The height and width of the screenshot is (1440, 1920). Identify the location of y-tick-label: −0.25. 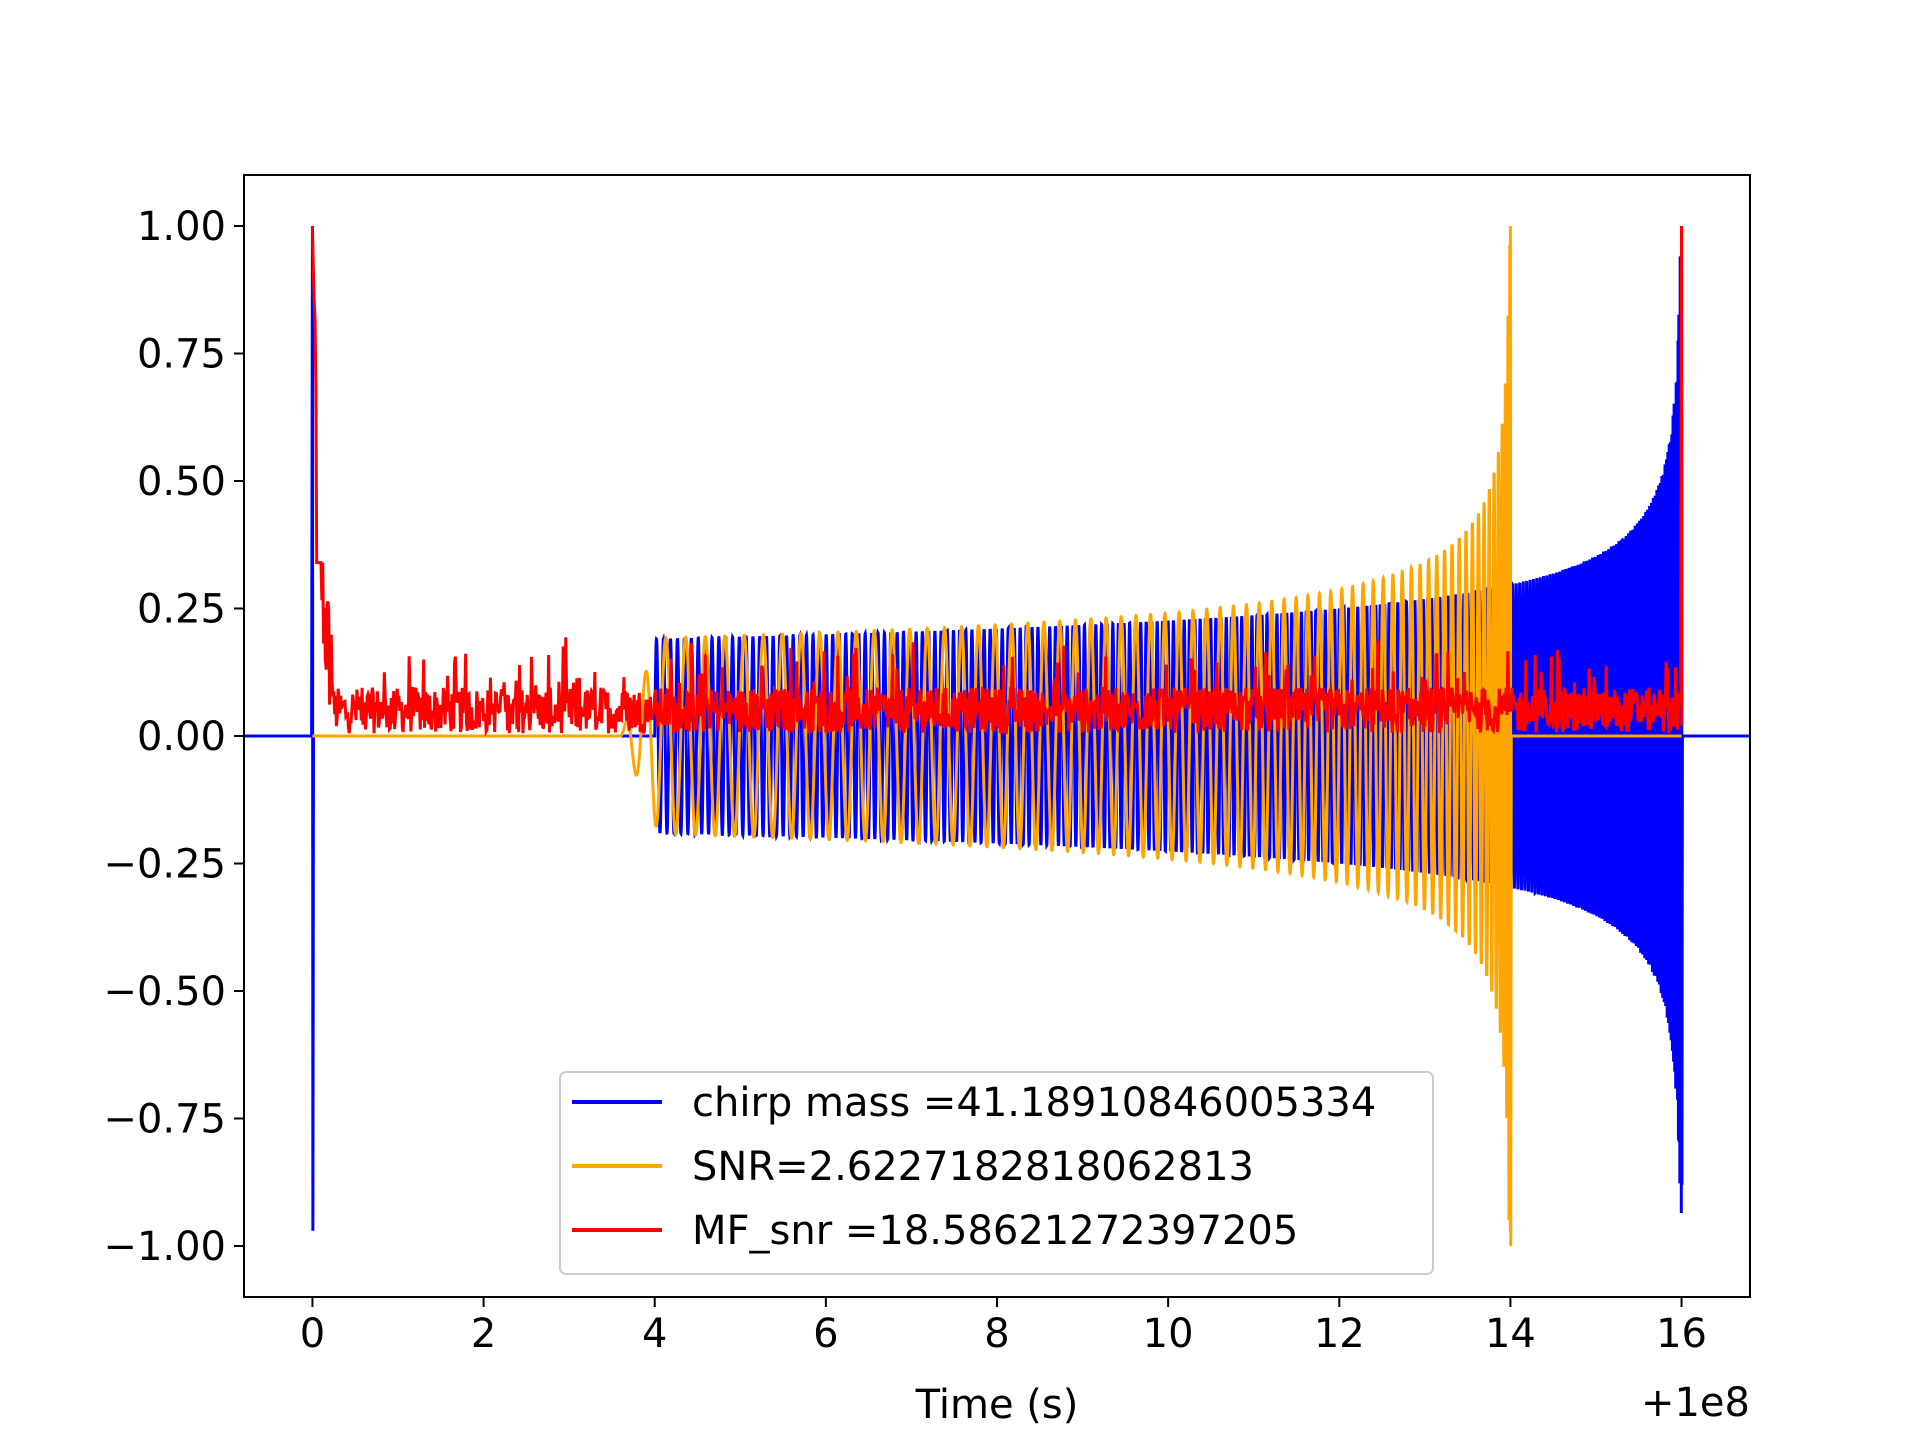
(164, 865).